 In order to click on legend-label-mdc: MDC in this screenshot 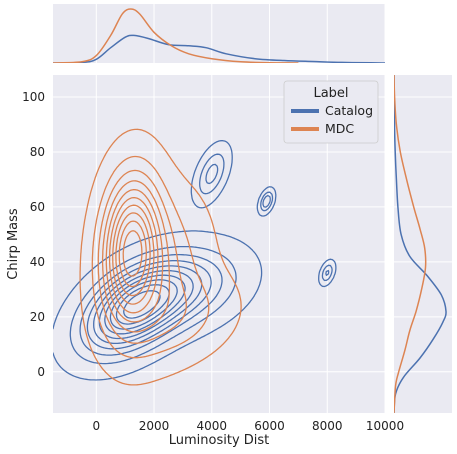, I will do `click(339, 128)`.